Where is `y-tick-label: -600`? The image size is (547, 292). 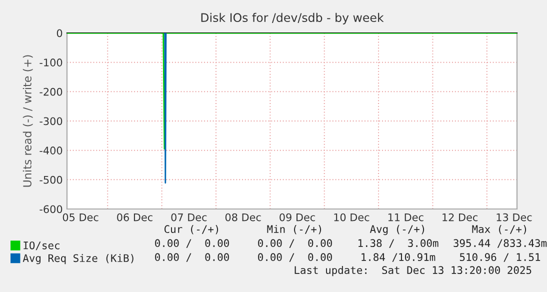 y-tick-label: -600 is located at coordinates (51, 209).